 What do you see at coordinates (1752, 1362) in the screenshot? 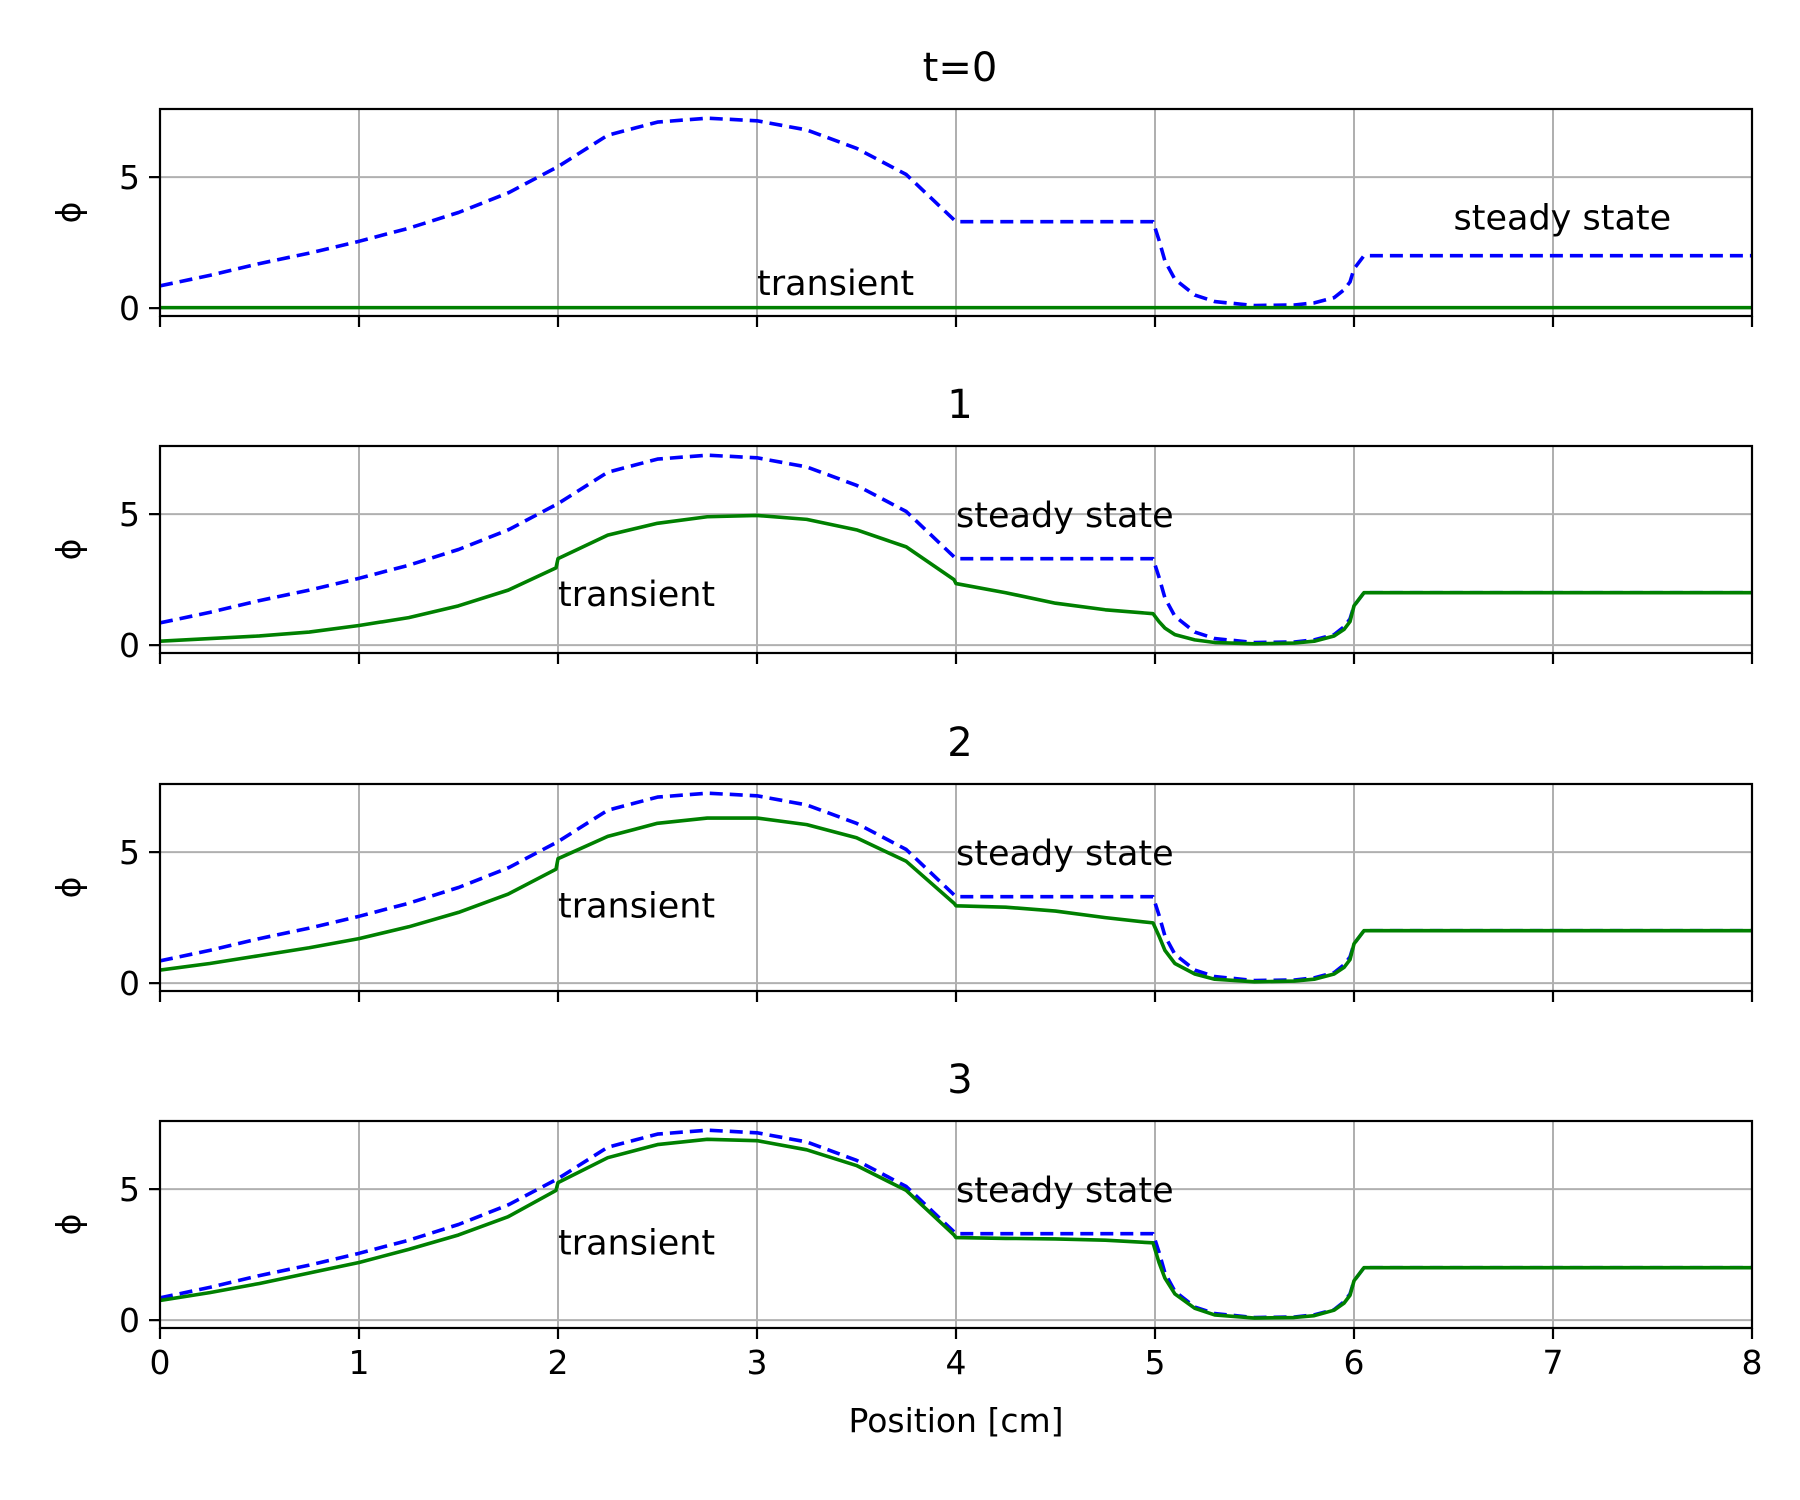
I see `x-tick-label: 8` at bounding box center [1752, 1362].